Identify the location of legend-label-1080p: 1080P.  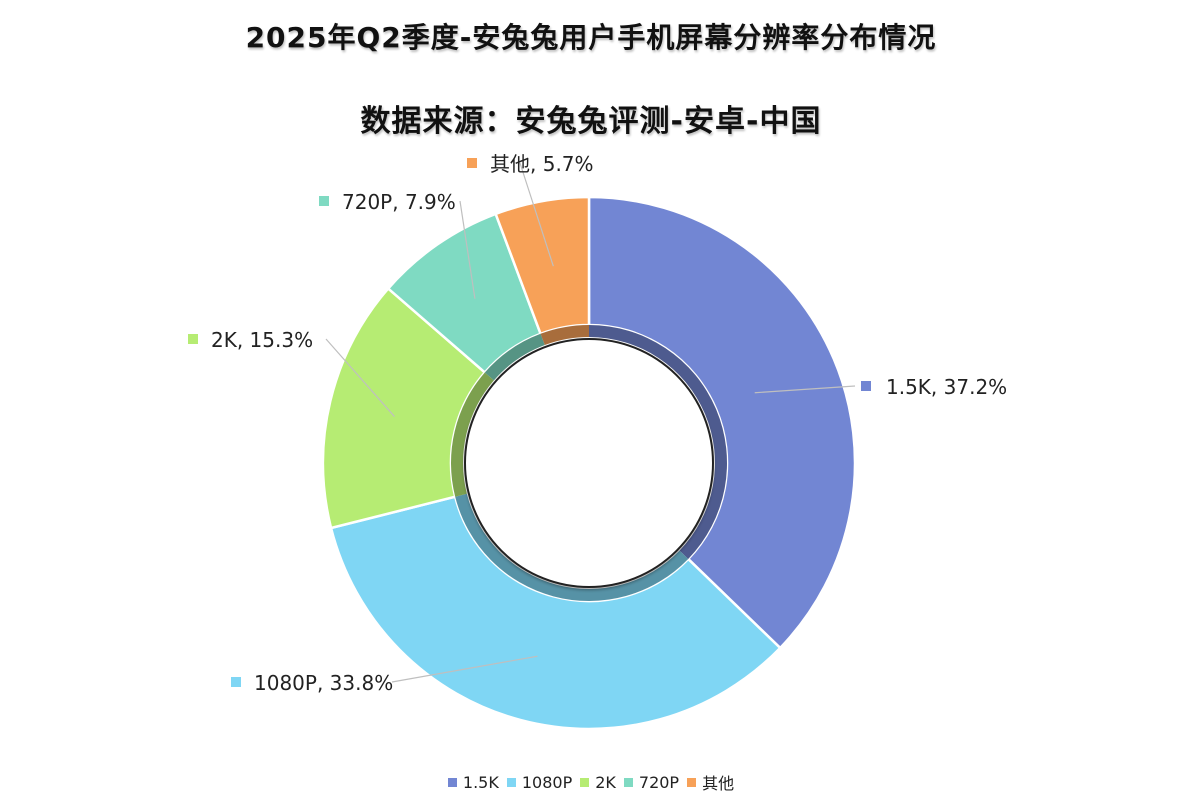
(547, 782).